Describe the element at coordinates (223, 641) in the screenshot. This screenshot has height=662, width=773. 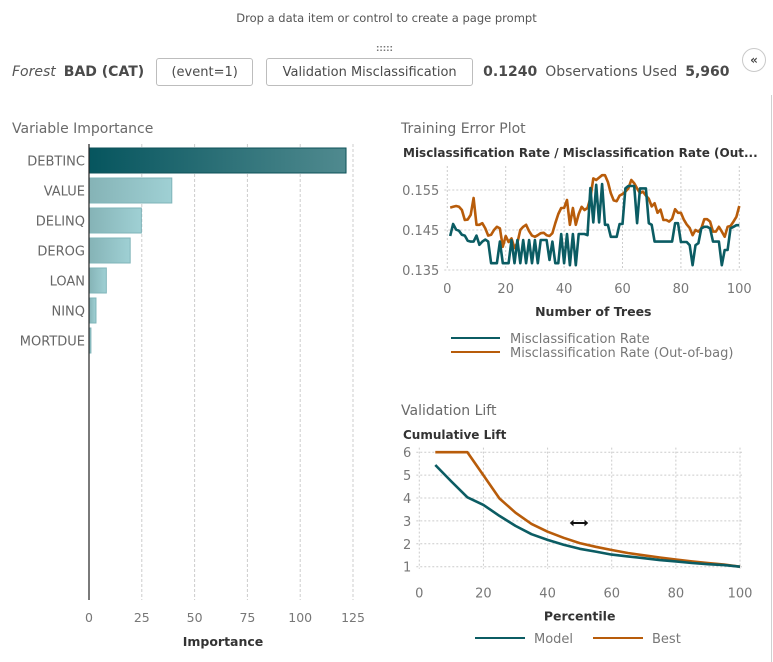
I see `importance-x-axis-label: Importance` at that location.